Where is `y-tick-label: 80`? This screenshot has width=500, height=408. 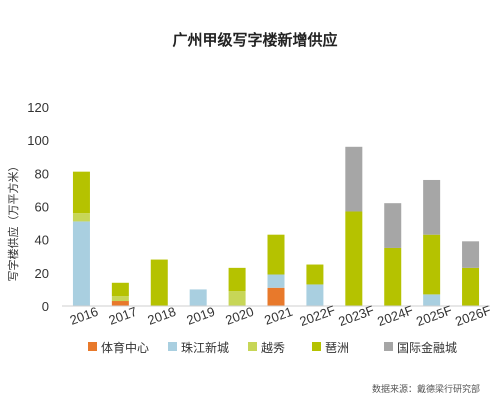
y-tick-label: 80 is located at coordinates (42, 173).